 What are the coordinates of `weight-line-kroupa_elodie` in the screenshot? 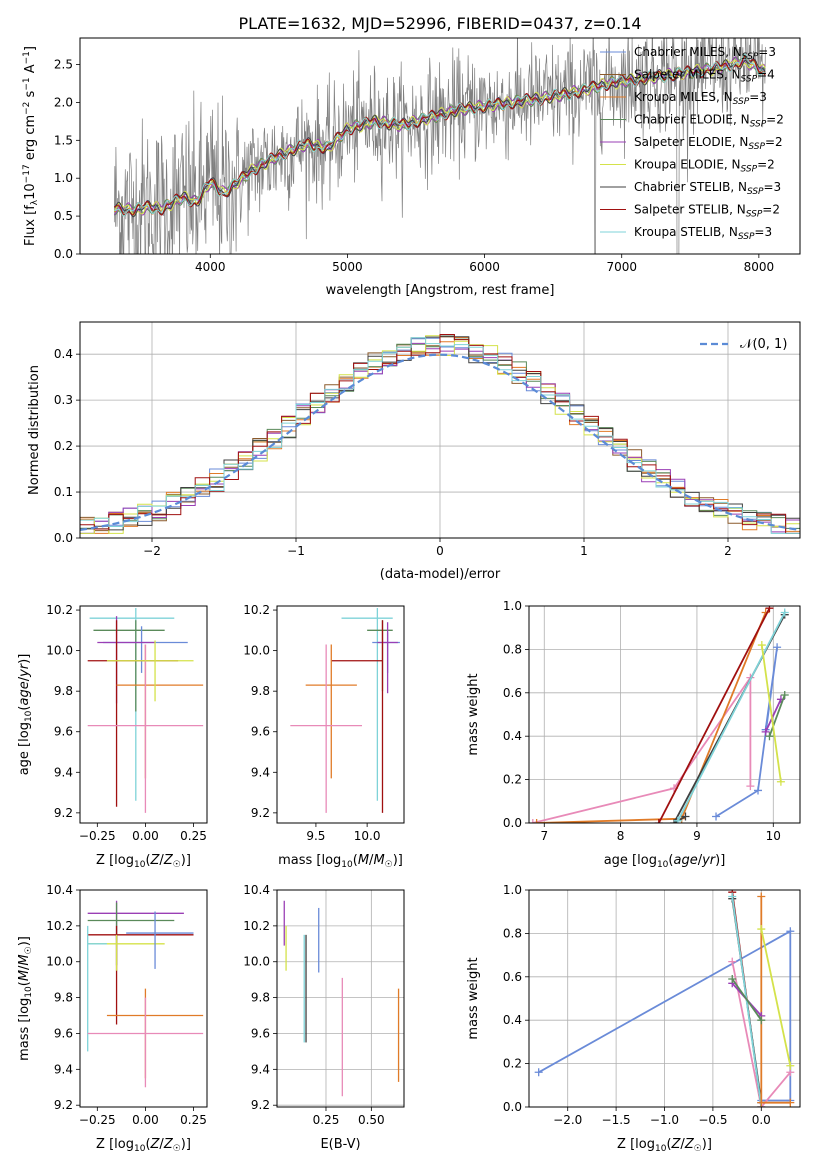 It's located at (776, 997).